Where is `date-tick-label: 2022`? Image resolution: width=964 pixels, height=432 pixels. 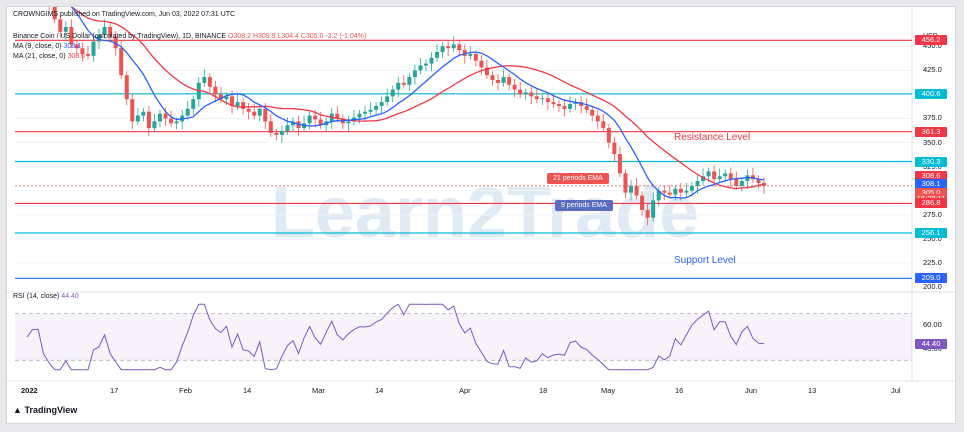
date-tick-label: 2022 is located at coordinates (29, 390).